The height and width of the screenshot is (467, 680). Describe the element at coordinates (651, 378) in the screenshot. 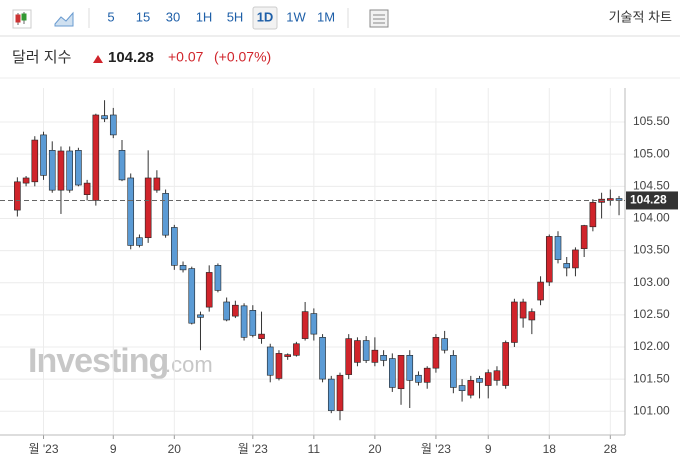

I see `y-tick-label: 101.50` at that location.